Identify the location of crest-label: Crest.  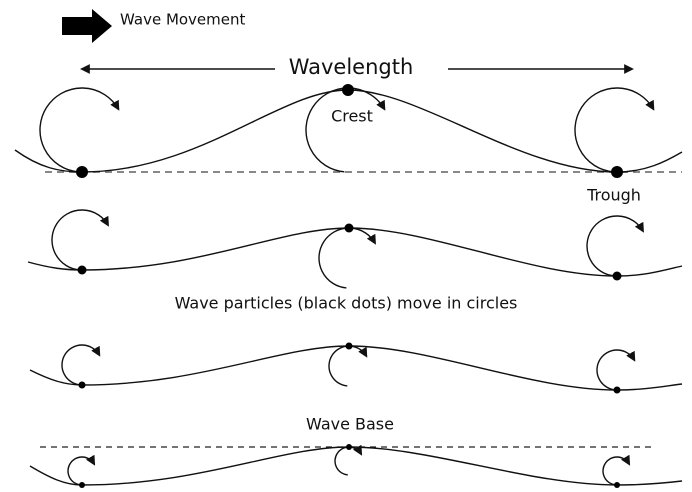
(352, 116).